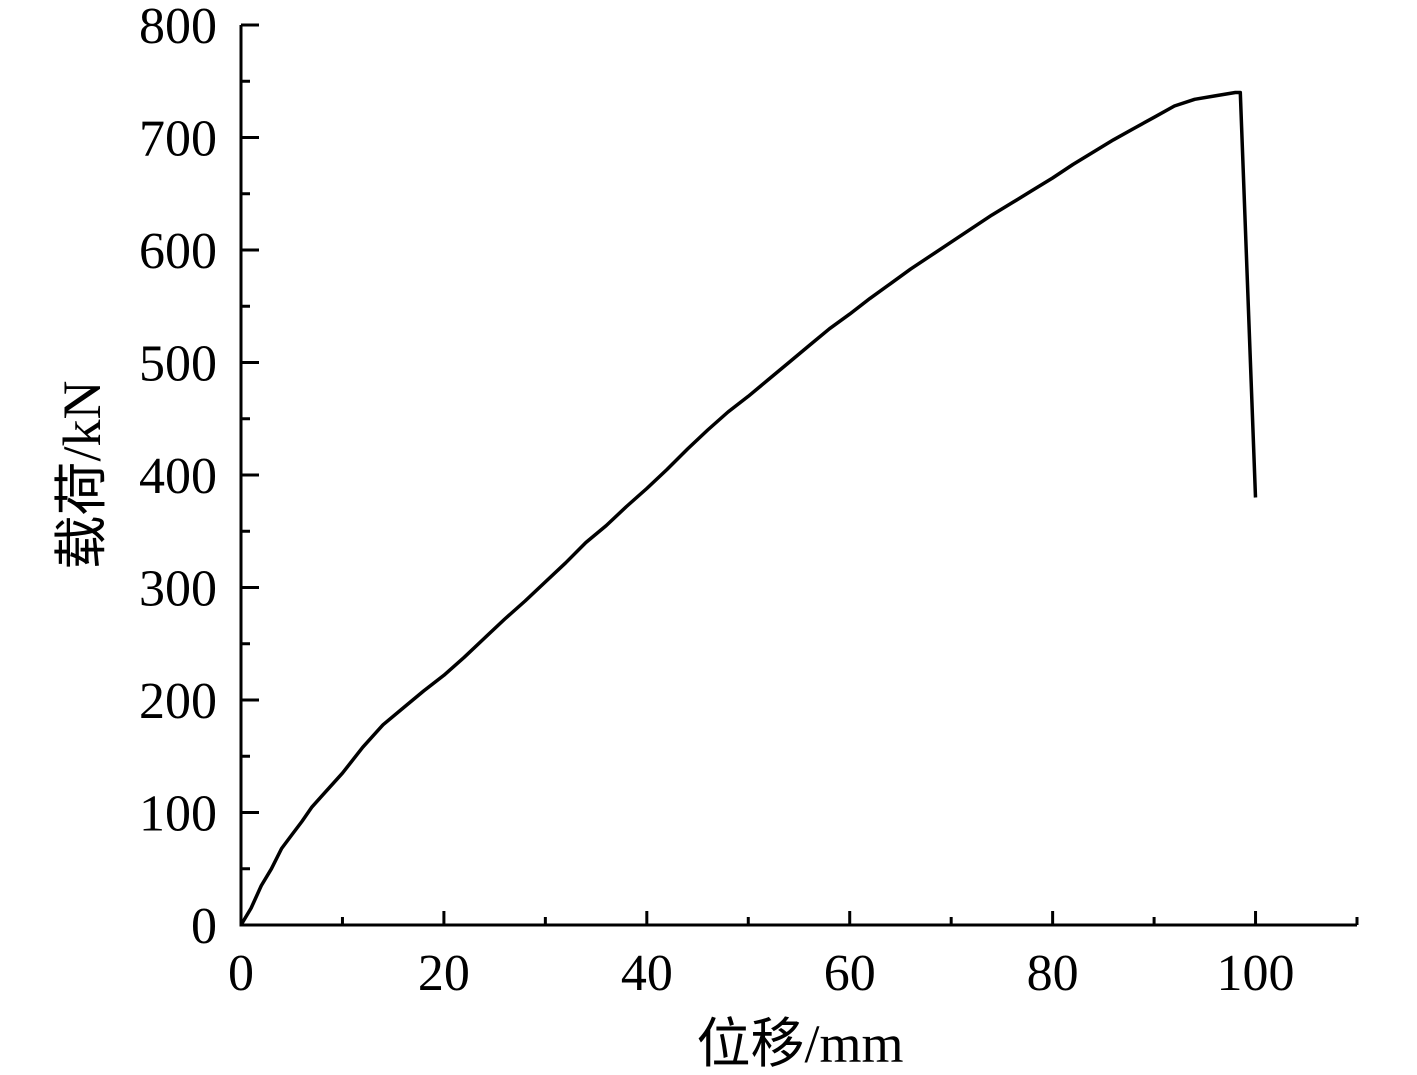  I want to click on x-tick-label: 40, so click(647, 973).